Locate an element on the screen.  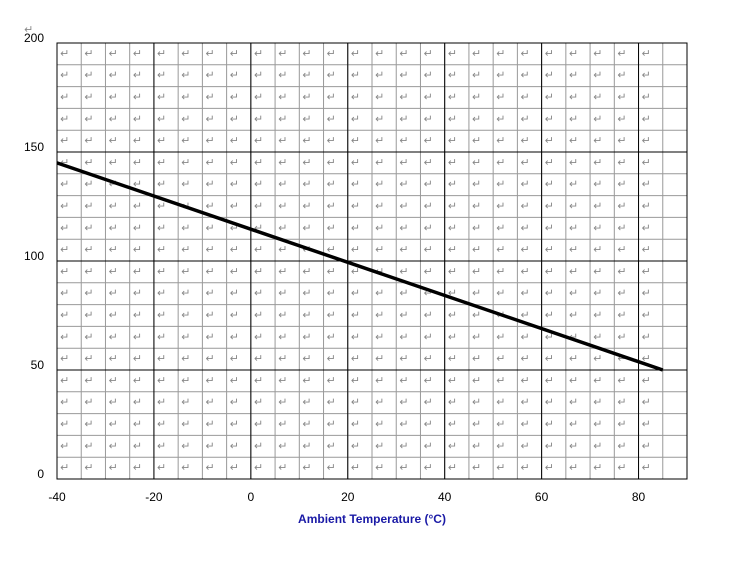
x-tick-label: -20 is located at coordinates (154, 497).